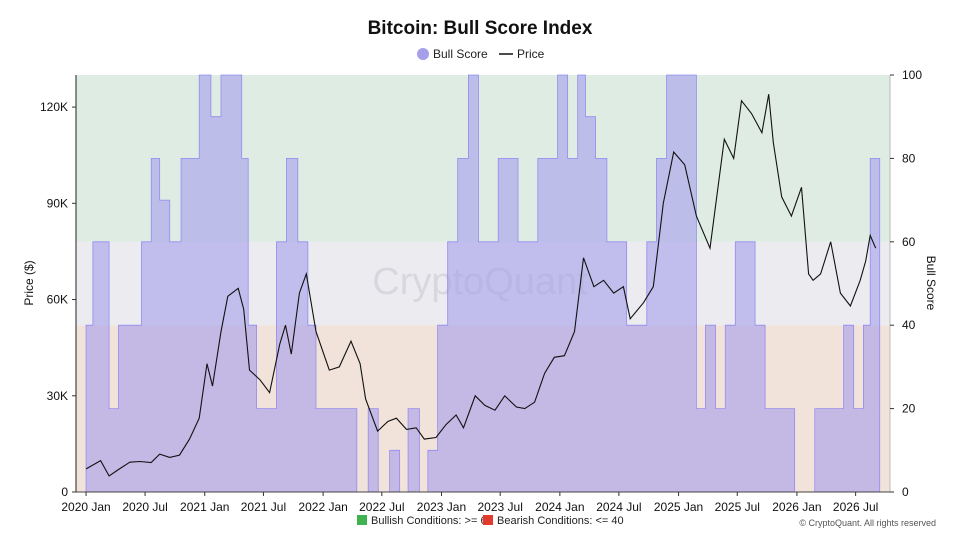 This screenshot has width=960, height=540. Describe the element at coordinates (931, 283) in the screenshot. I see `right-axis-title: Bull Score` at that location.